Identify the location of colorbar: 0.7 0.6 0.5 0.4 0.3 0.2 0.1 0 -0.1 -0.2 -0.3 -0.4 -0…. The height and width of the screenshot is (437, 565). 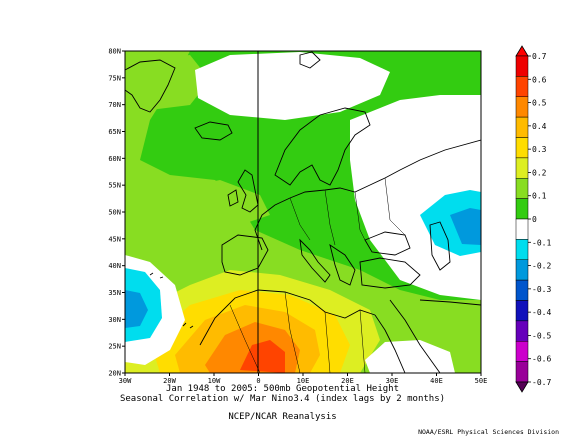
(533, 219).